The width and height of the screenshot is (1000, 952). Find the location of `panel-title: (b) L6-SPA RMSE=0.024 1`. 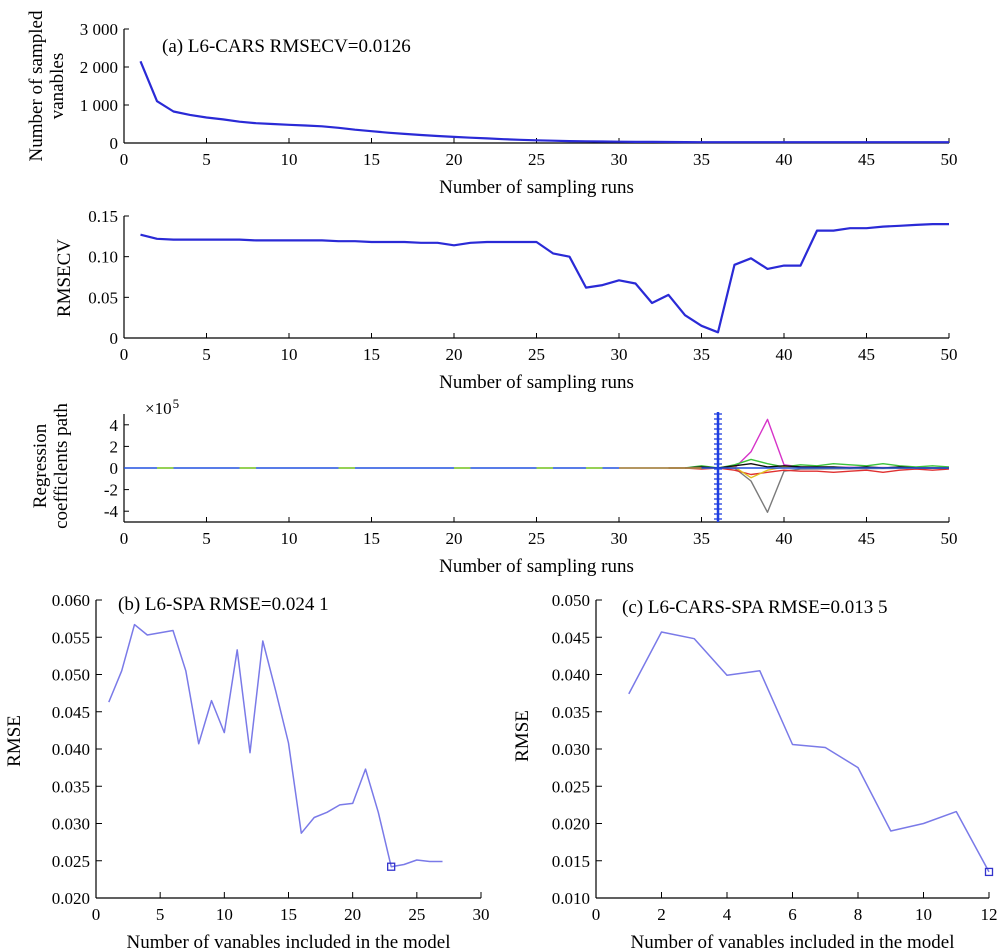

panel-title: (b) L6-SPA RMSE=0.024 1 is located at coordinates (223, 604).